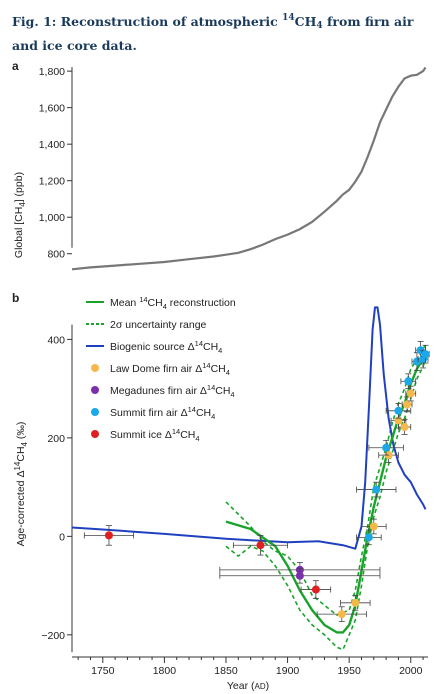 The image size is (436, 694). I want to click on legend-item: Biogenic source Δ14CH4, so click(154, 347).